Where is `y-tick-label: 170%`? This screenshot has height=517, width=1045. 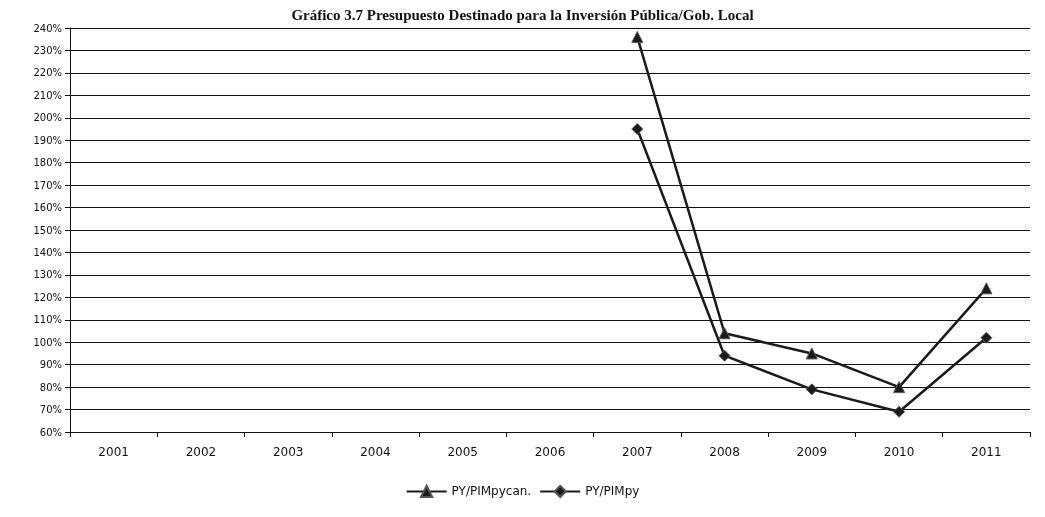
y-tick-label: 170% is located at coordinates (47, 185).